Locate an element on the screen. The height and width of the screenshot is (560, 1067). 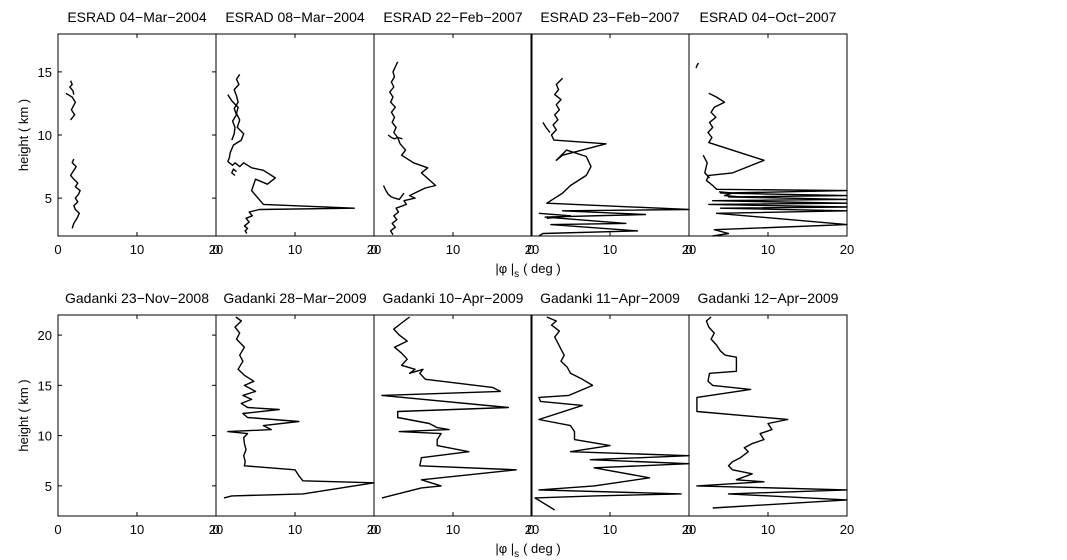
panel-5: ESRAD 04−Oct−2007 0 10 20 is located at coordinates (769, 133).